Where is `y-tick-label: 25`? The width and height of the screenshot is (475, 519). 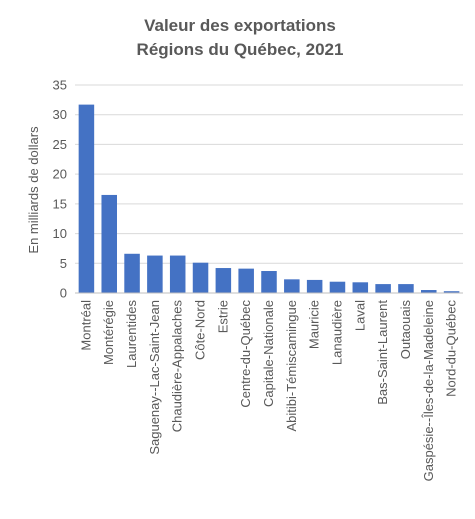
y-tick-label: 25 is located at coordinates (60, 144).